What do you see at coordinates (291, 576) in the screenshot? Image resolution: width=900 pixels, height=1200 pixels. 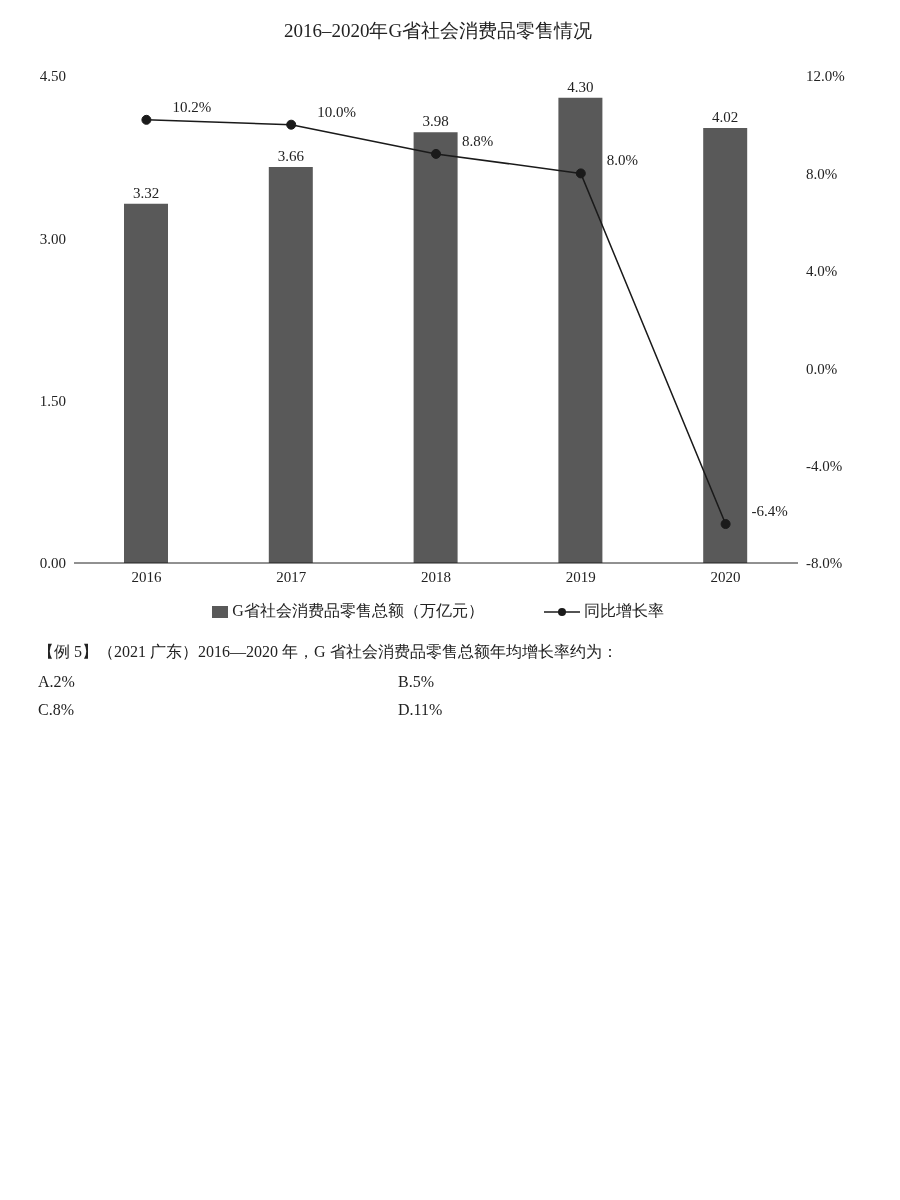 I see `x-tick-label: 2017` at bounding box center [291, 576].